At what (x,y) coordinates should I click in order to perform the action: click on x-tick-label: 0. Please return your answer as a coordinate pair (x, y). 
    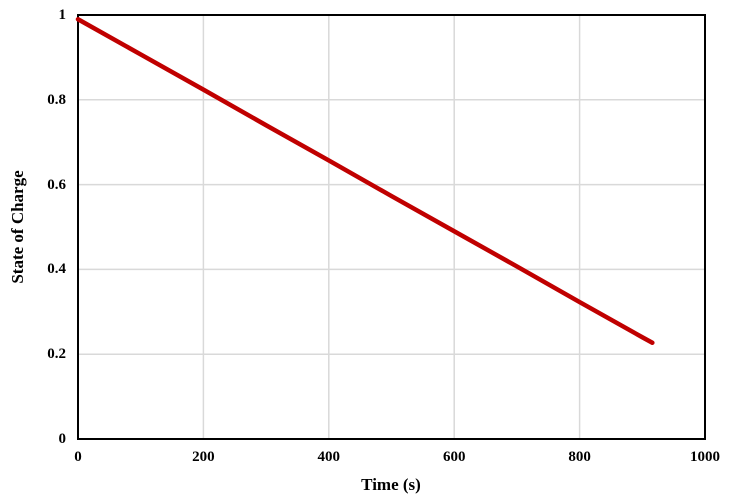
    Looking at the image, I should click on (78, 457).